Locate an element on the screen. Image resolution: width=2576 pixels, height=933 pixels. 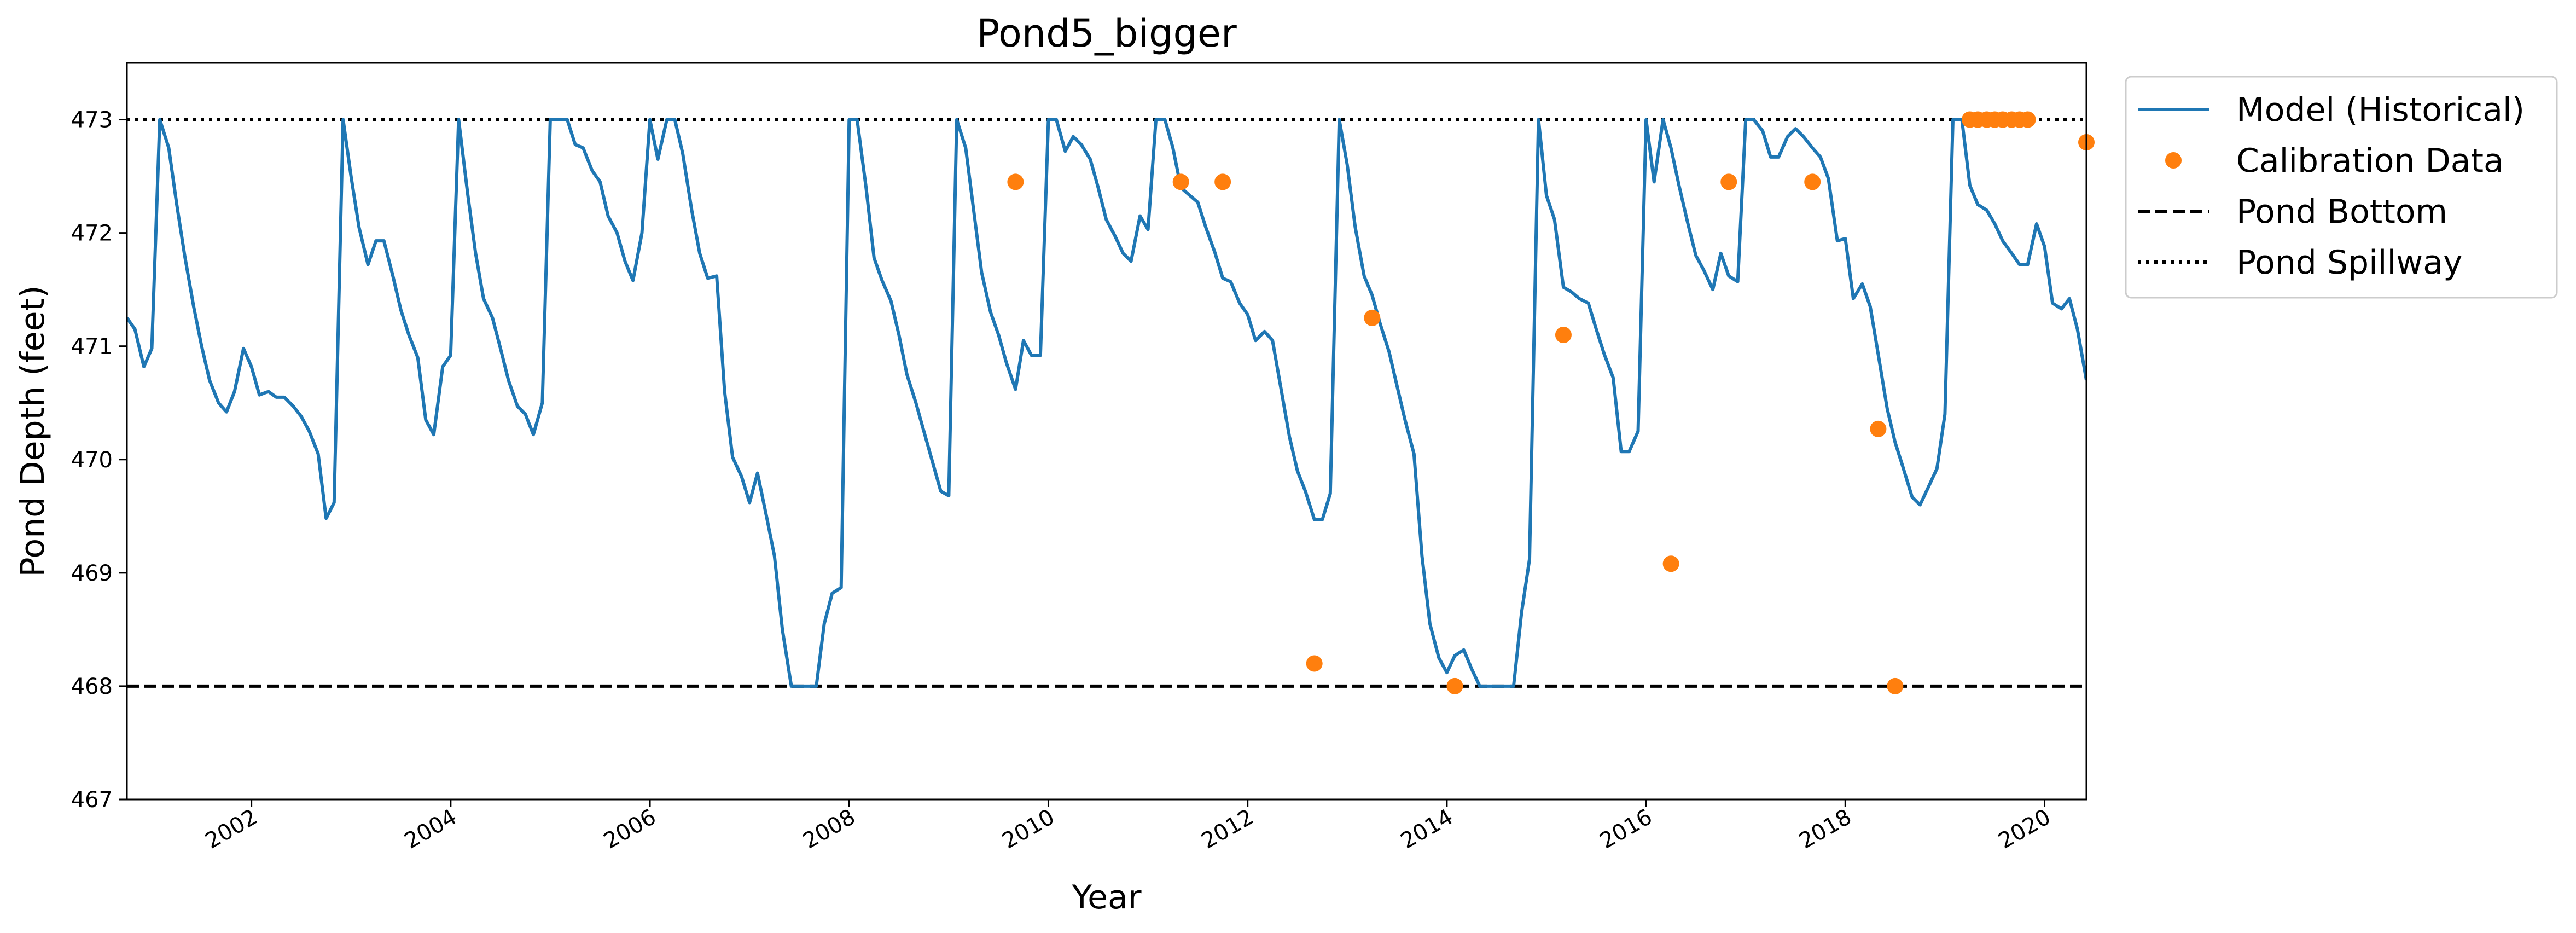
chart-title: Pond5_bigger is located at coordinates (1106, 33).